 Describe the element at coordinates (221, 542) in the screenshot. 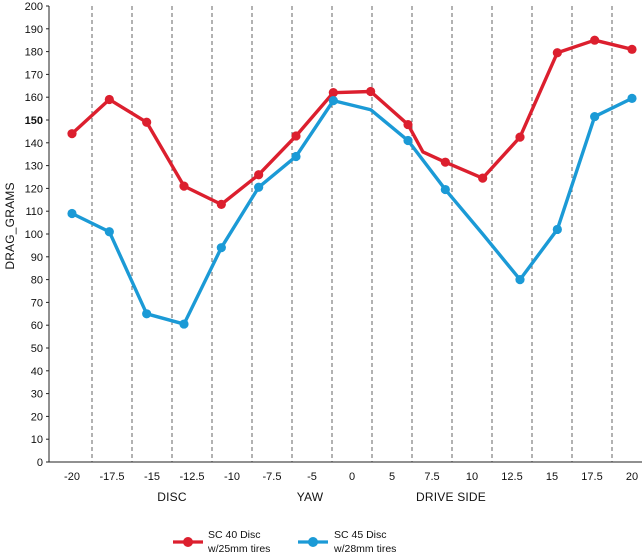

I see `legend-item-sc40: SC 40 Disc w/25mm tires` at that location.